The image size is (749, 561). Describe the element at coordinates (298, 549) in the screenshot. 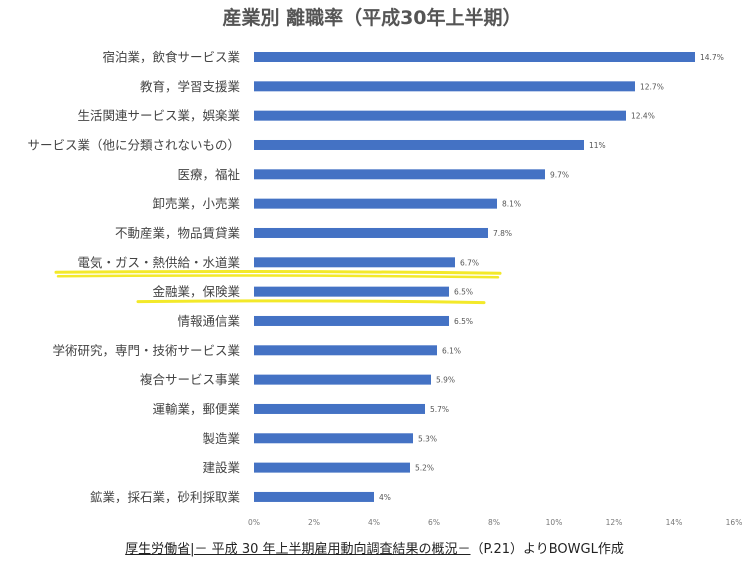

I see `source-link: 厚生労働省|－ 平成 30 年上半期雇用動向調査結果の概況－` at that location.